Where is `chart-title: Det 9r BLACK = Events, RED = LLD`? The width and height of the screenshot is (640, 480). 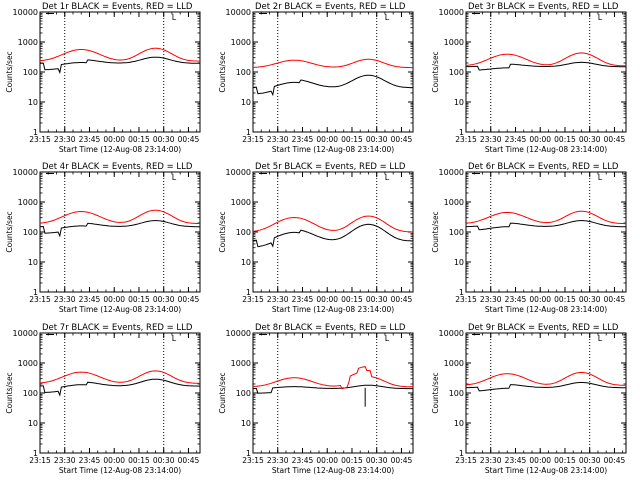
chart-title: Det 9r BLACK = Events, RED = LLD is located at coordinates (543, 328).